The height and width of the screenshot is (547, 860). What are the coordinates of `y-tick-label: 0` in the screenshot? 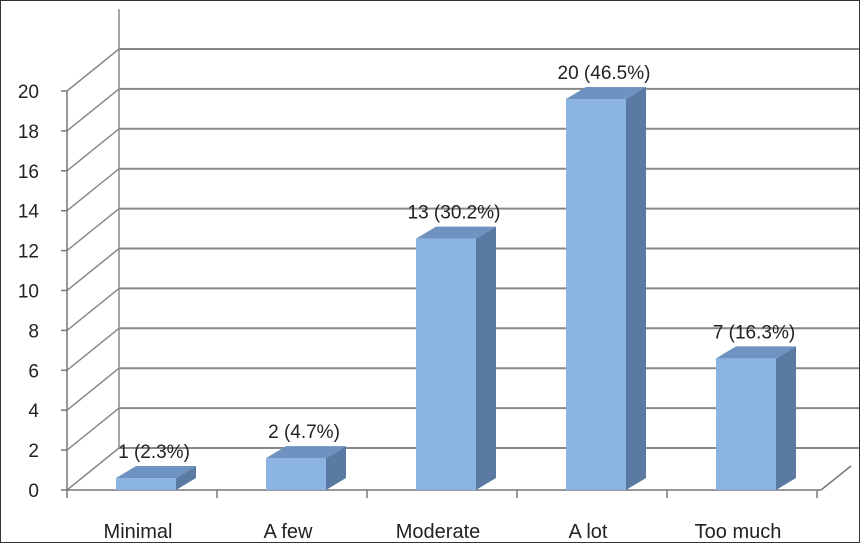 It's located at (33, 491).